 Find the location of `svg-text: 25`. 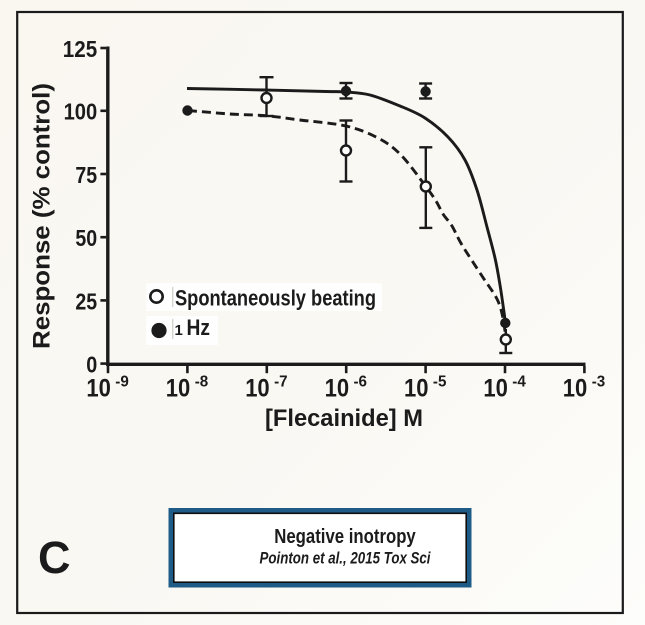

svg-text: 25 is located at coordinates (86, 301).